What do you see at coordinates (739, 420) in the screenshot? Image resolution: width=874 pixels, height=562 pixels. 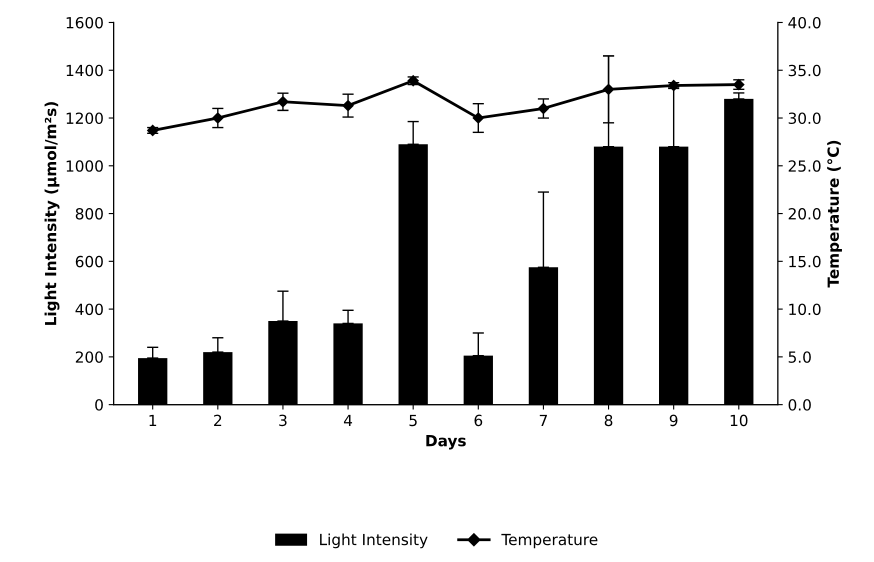 I see `x-tick-label: 10` at bounding box center [739, 420].